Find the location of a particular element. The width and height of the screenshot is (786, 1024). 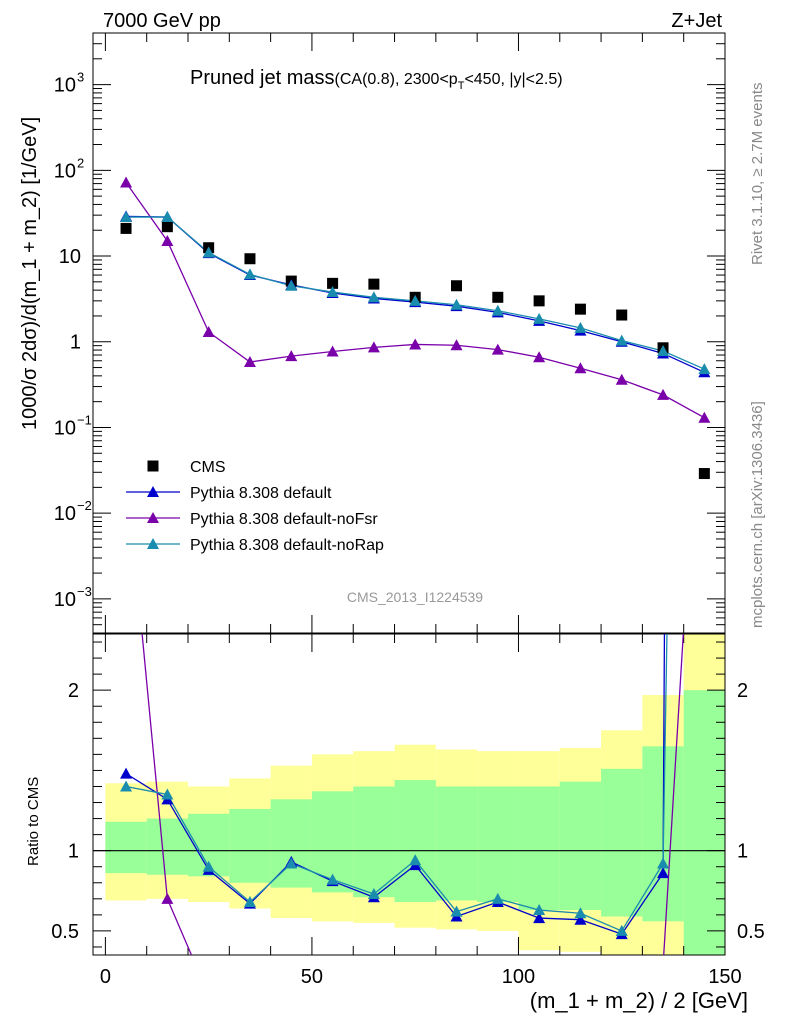

legend-label: Pythia 8.308 default-noRap is located at coordinates (287, 545).